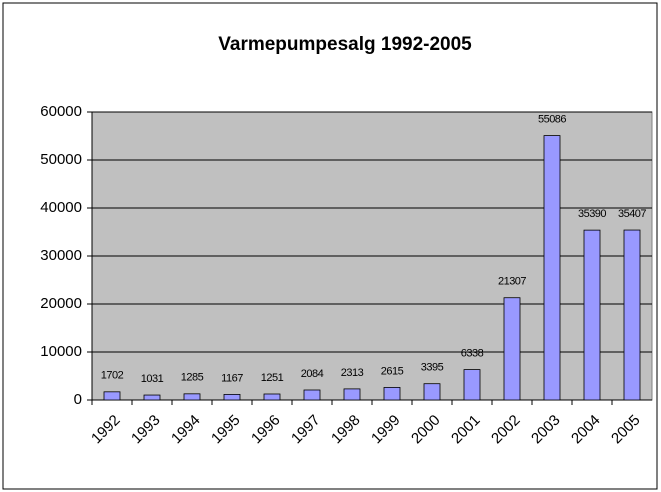 This screenshot has width=661, height=492. I want to click on y-tick-label: 50000, so click(61, 159).